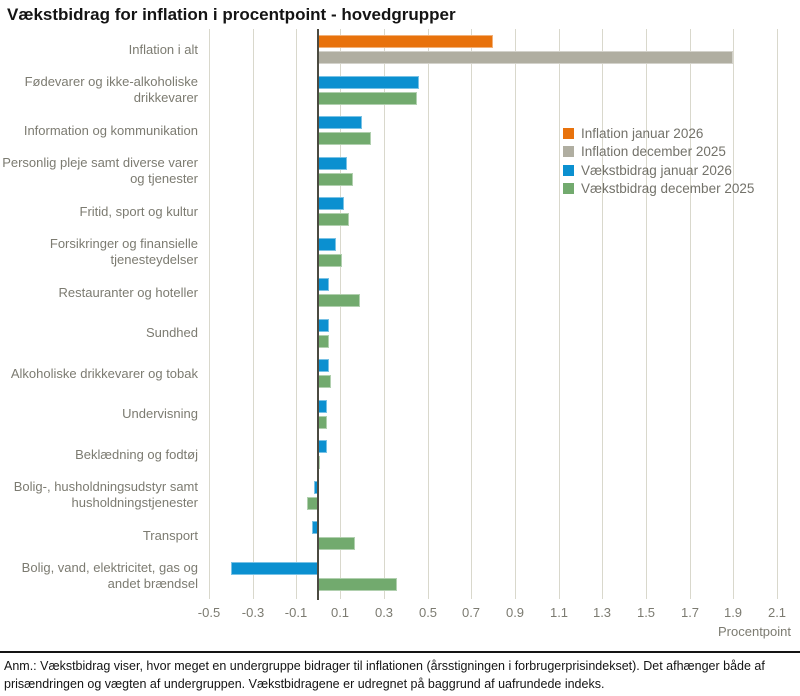 This screenshot has width=800, height=696. Describe the element at coordinates (653, 152) in the screenshot. I see `legend-label: Inflation december 2025` at that location.